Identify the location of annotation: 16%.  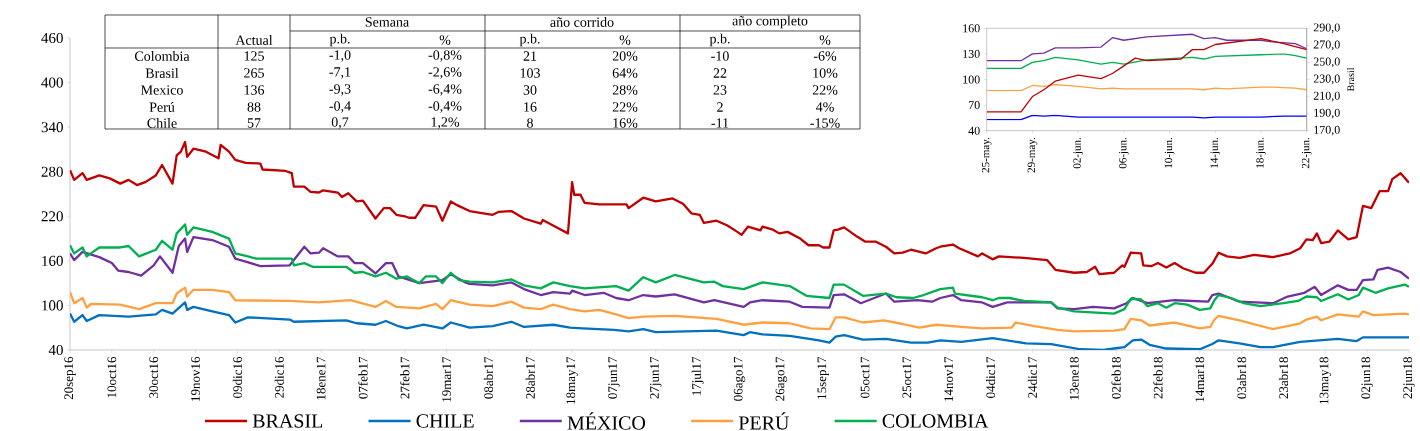
(625, 123).